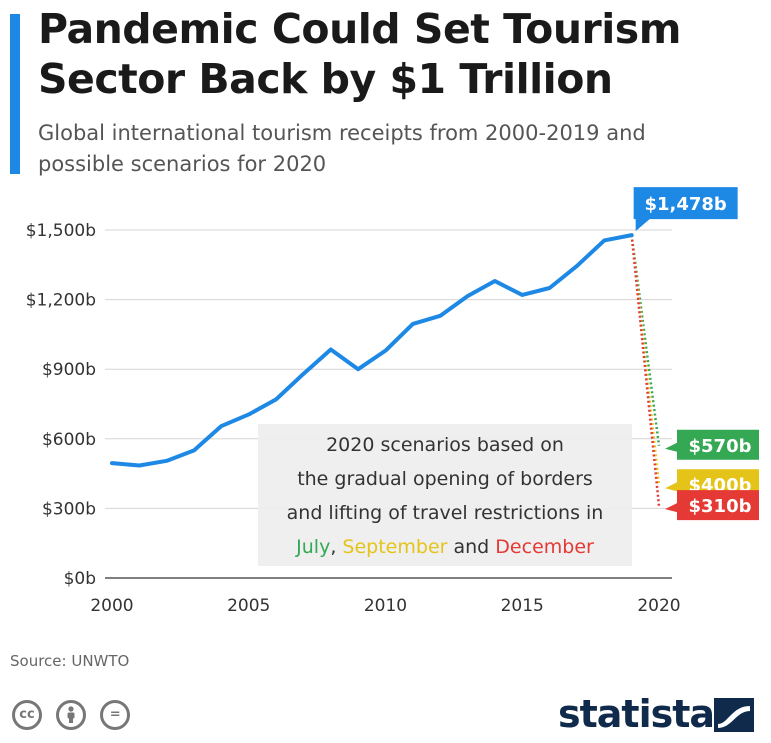 The image size is (771, 743). Describe the element at coordinates (395, 547) in the screenshot. I see `note-september: September` at that location.